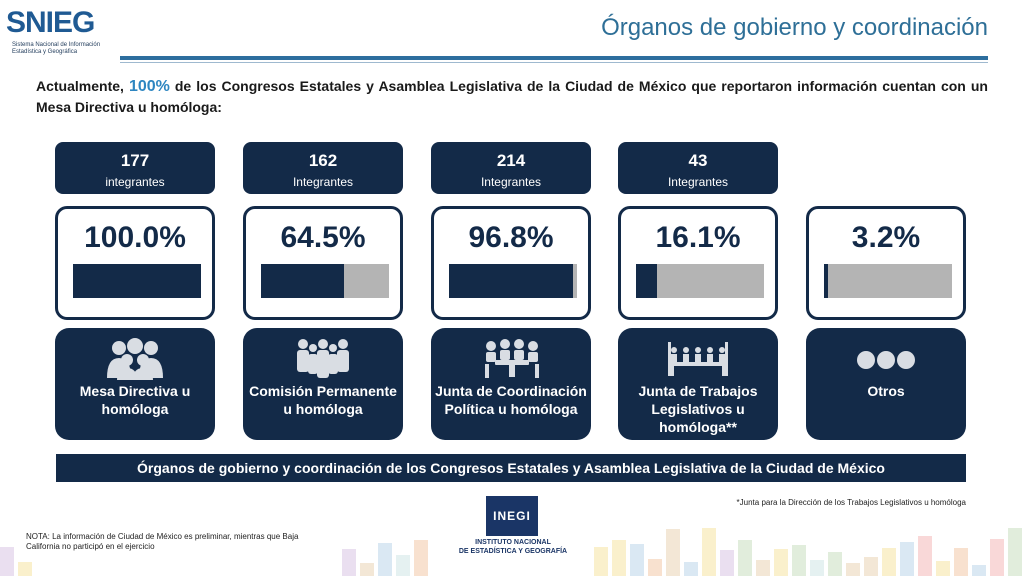 The height and width of the screenshot is (576, 1024). What do you see at coordinates (135, 160) in the screenshot?
I see `integrantes-count: 177` at bounding box center [135, 160].